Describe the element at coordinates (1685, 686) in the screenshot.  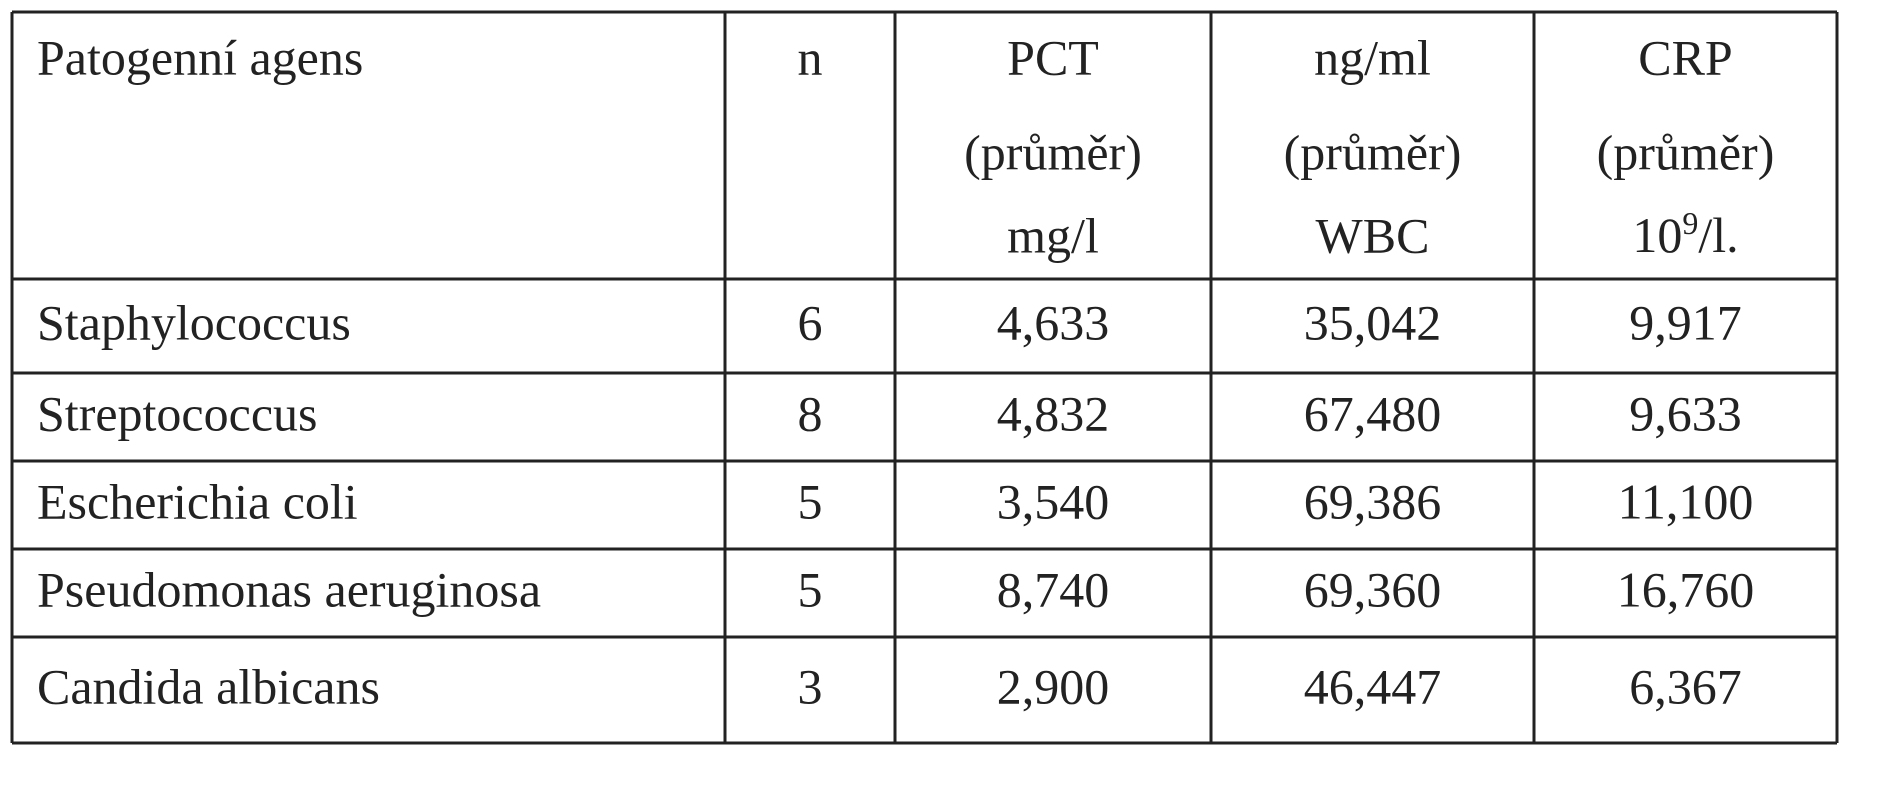
I see `cell-value: 6,367` at that location.